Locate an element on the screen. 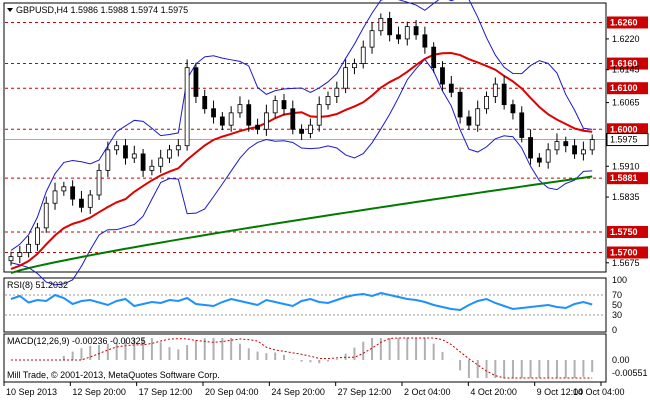 Image resolution: width=650 pixels, height=400 pixels. time-label: 24 Sep 20:00 is located at coordinates (298, 392).